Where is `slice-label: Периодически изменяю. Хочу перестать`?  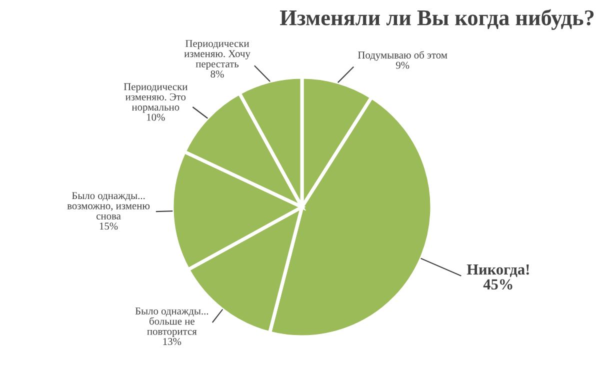 slice-label: Периодически изменяю. Хочу перестать is located at coordinates (217, 55).